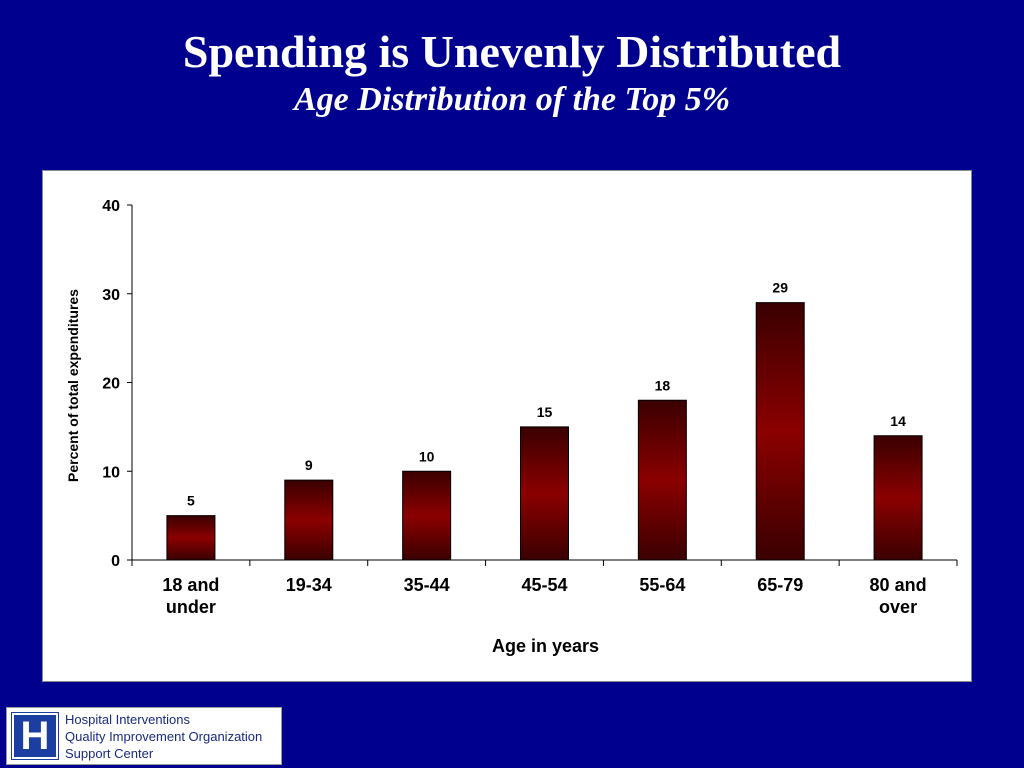 The image size is (1024, 768). What do you see at coordinates (309, 465) in the screenshot?
I see `bar-value-label: 9` at bounding box center [309, 465].